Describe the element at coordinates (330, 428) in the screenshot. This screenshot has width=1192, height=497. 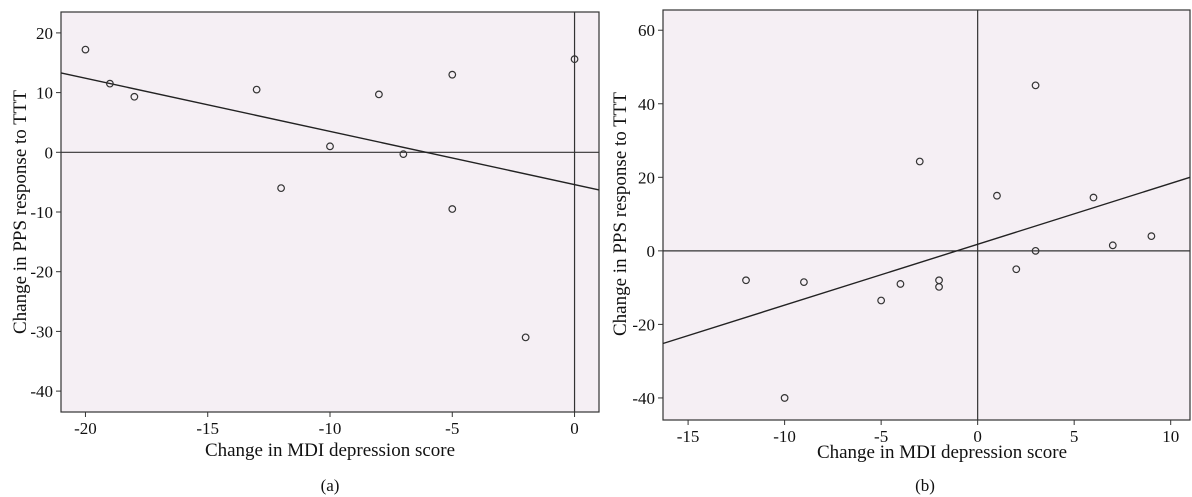
I see `x-tick-label-a: -10` at that location.